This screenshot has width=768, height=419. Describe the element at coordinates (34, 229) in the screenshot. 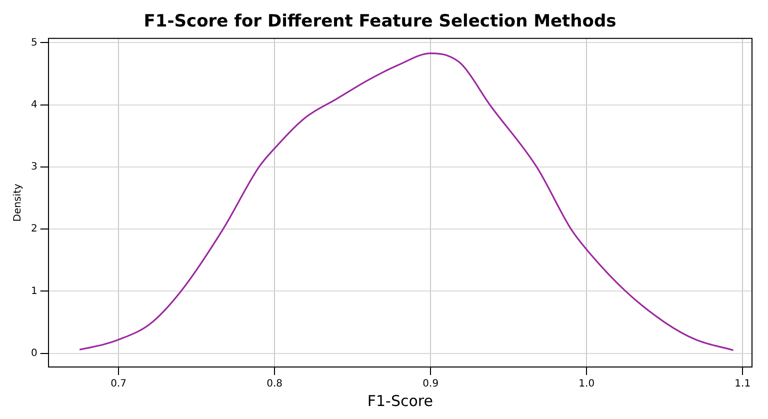

I see `y-tick-label: 2` at that location.